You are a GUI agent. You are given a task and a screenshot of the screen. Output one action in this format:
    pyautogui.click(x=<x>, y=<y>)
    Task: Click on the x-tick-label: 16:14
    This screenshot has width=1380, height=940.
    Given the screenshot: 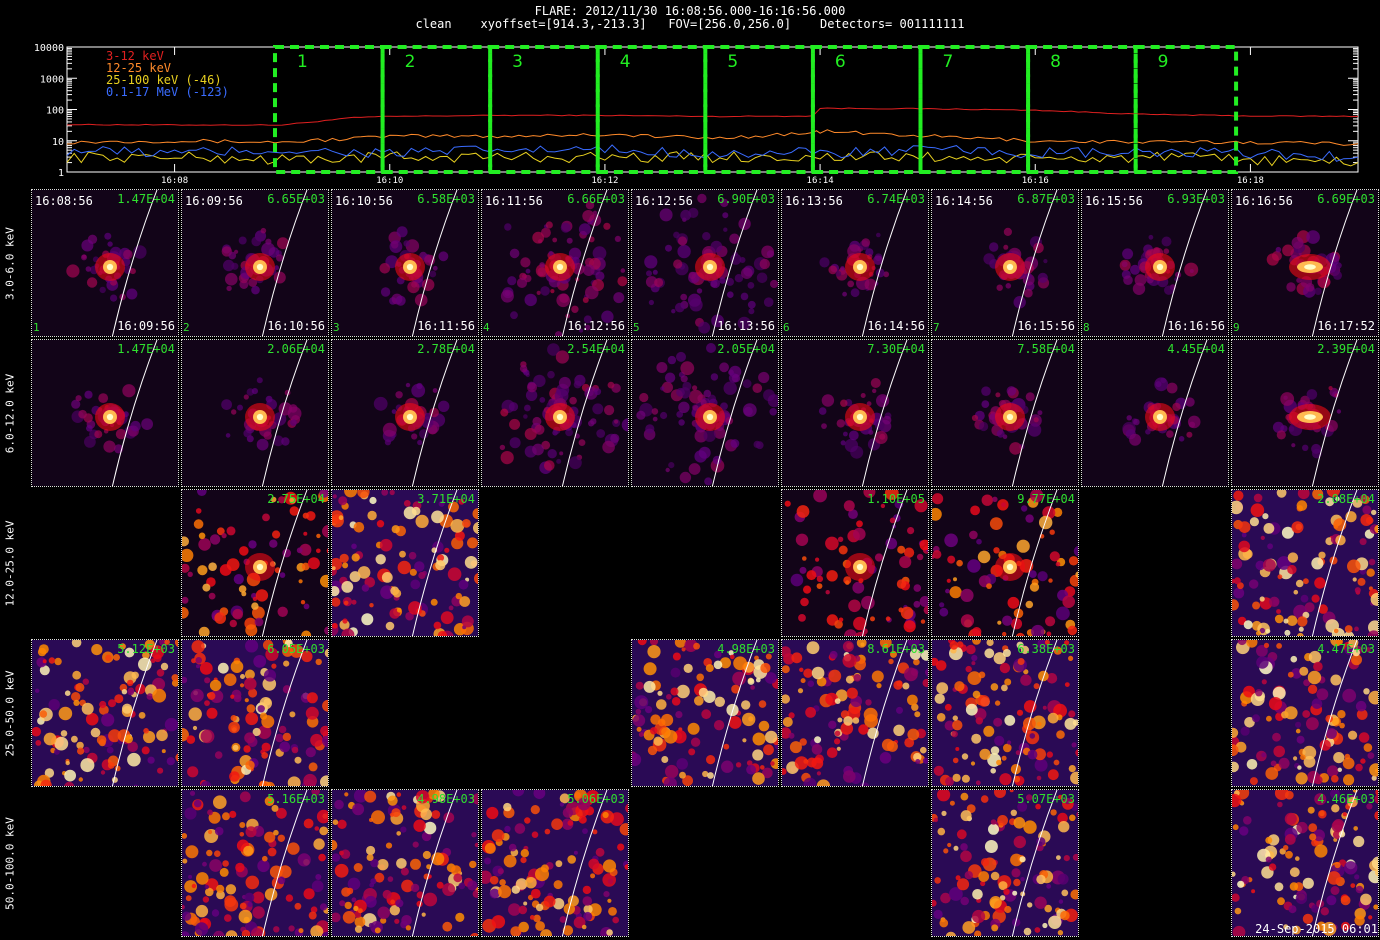 What is the action you would take?
    pyautogui.click(x=820, y=181)
    